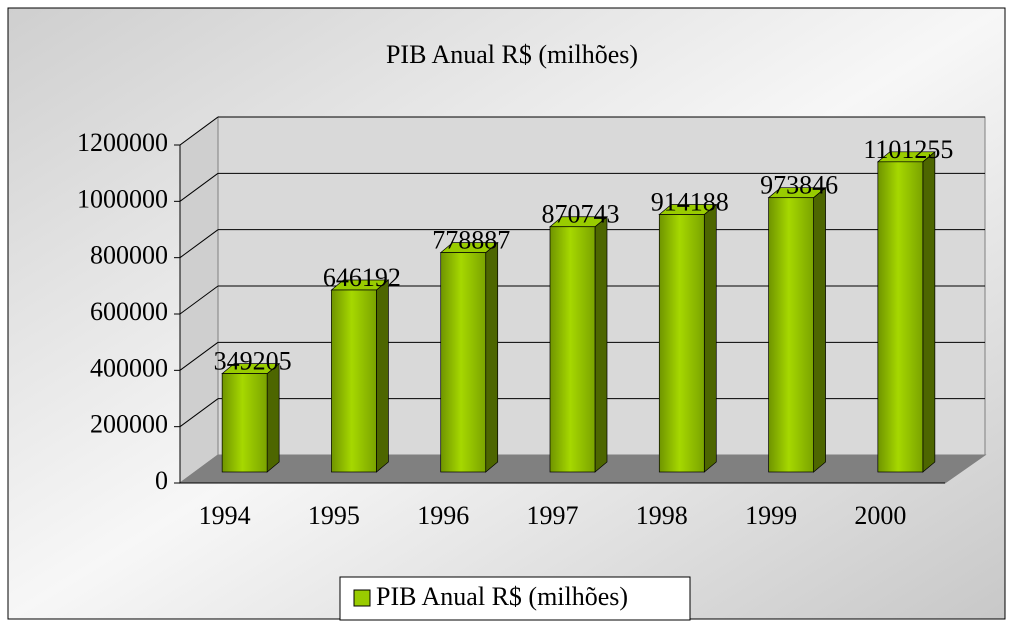  I want to click on legend-label: PIB Anual R$ (milhões), so click(502, 596).